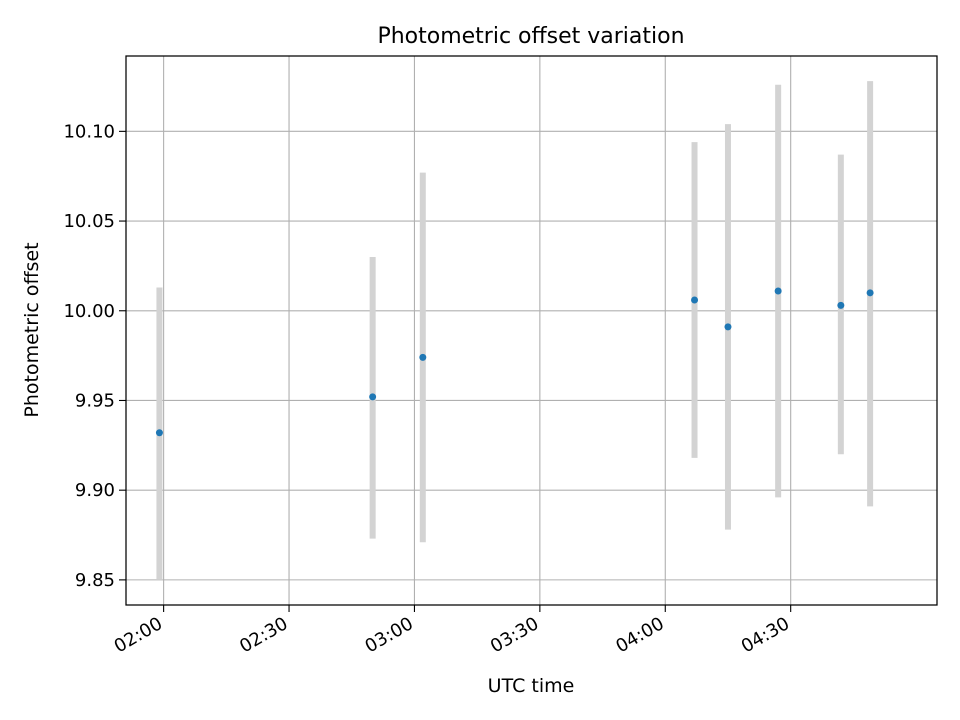  Describe the element at coordinates (452, 631) in the screenshot. I see `x-axis-ticks: 02:00 02:30 03:00 03:30 04:00 04:30` at that location.